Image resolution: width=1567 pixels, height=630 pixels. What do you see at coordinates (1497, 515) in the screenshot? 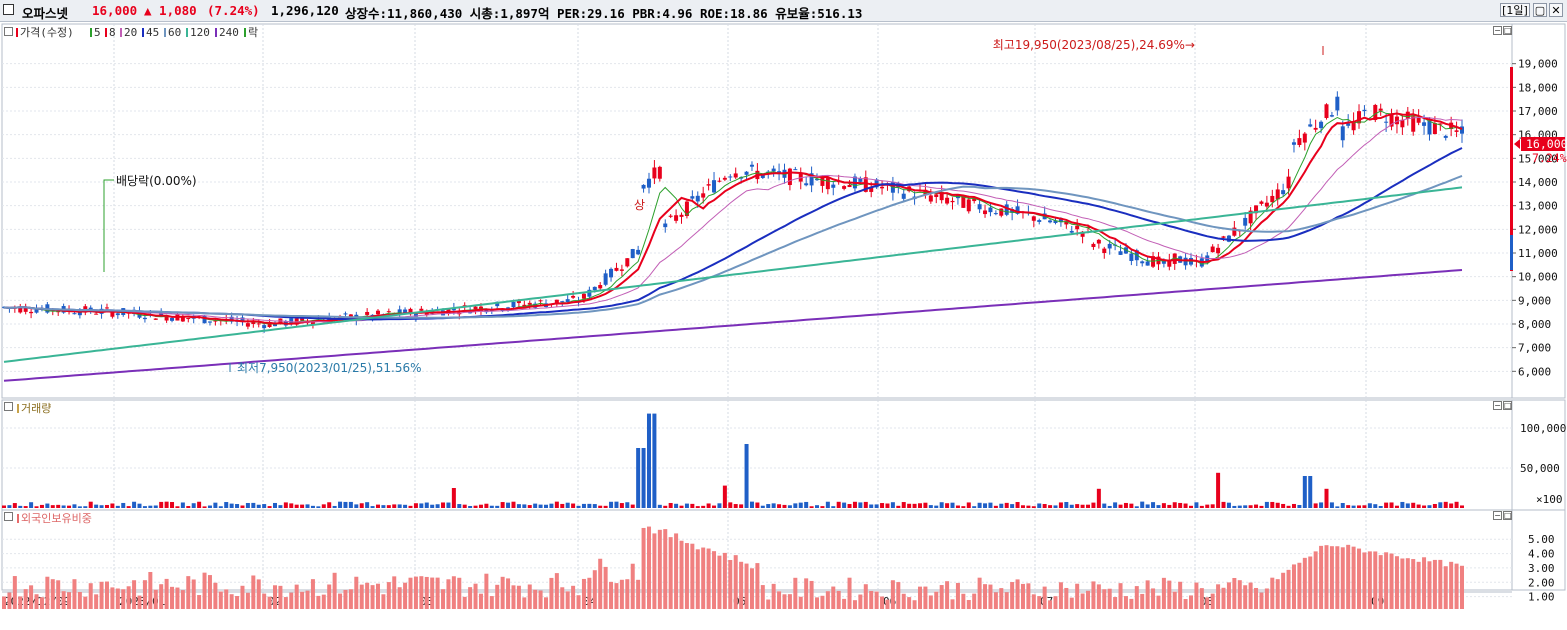
I see `foreign-panel-minimize-button: −` at bounding box center [1497, 515].